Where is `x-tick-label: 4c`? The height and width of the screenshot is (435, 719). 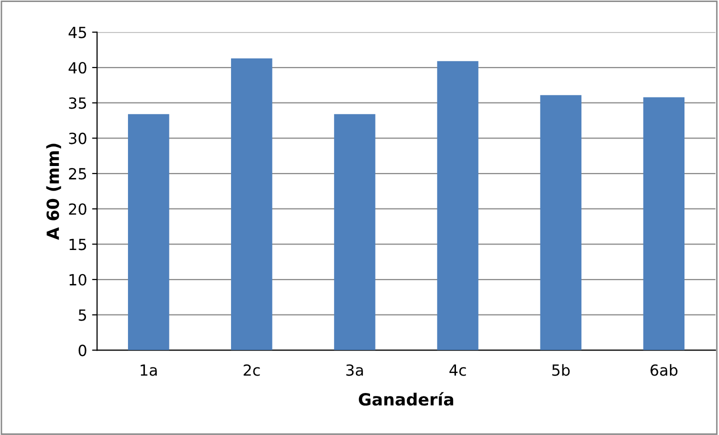
x-tick-label: 4c is located at coordinates (457, 370).